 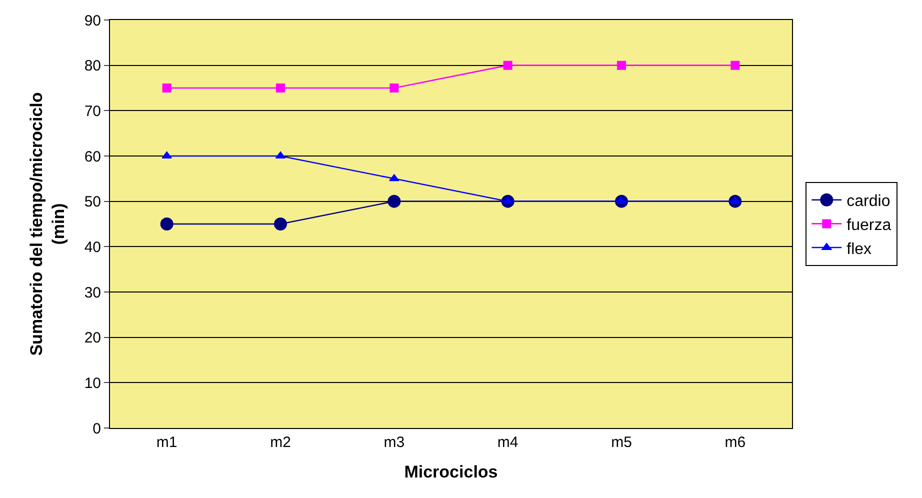 What do you see at coordinates (47, 224) in the screenshot?
I see `y-axis-title: Sumatorio del tiempo/microciclo (min)` at bounding box center [47, 224].